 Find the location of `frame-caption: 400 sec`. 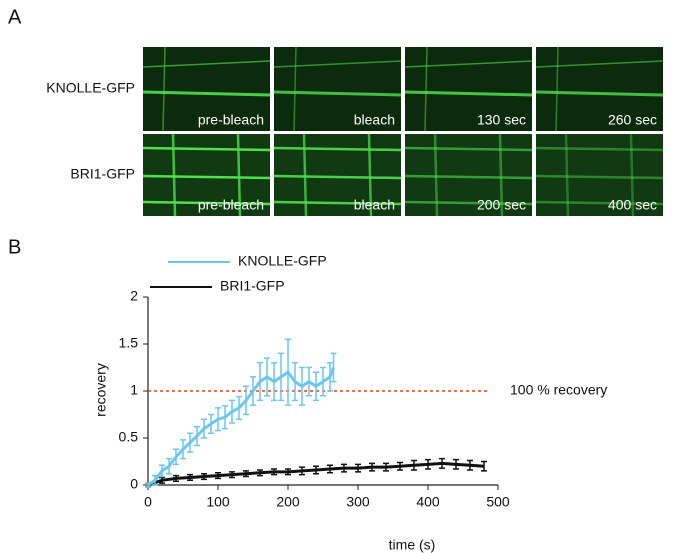

frame-caption: 400 sec is located at coordinates (632, 205).